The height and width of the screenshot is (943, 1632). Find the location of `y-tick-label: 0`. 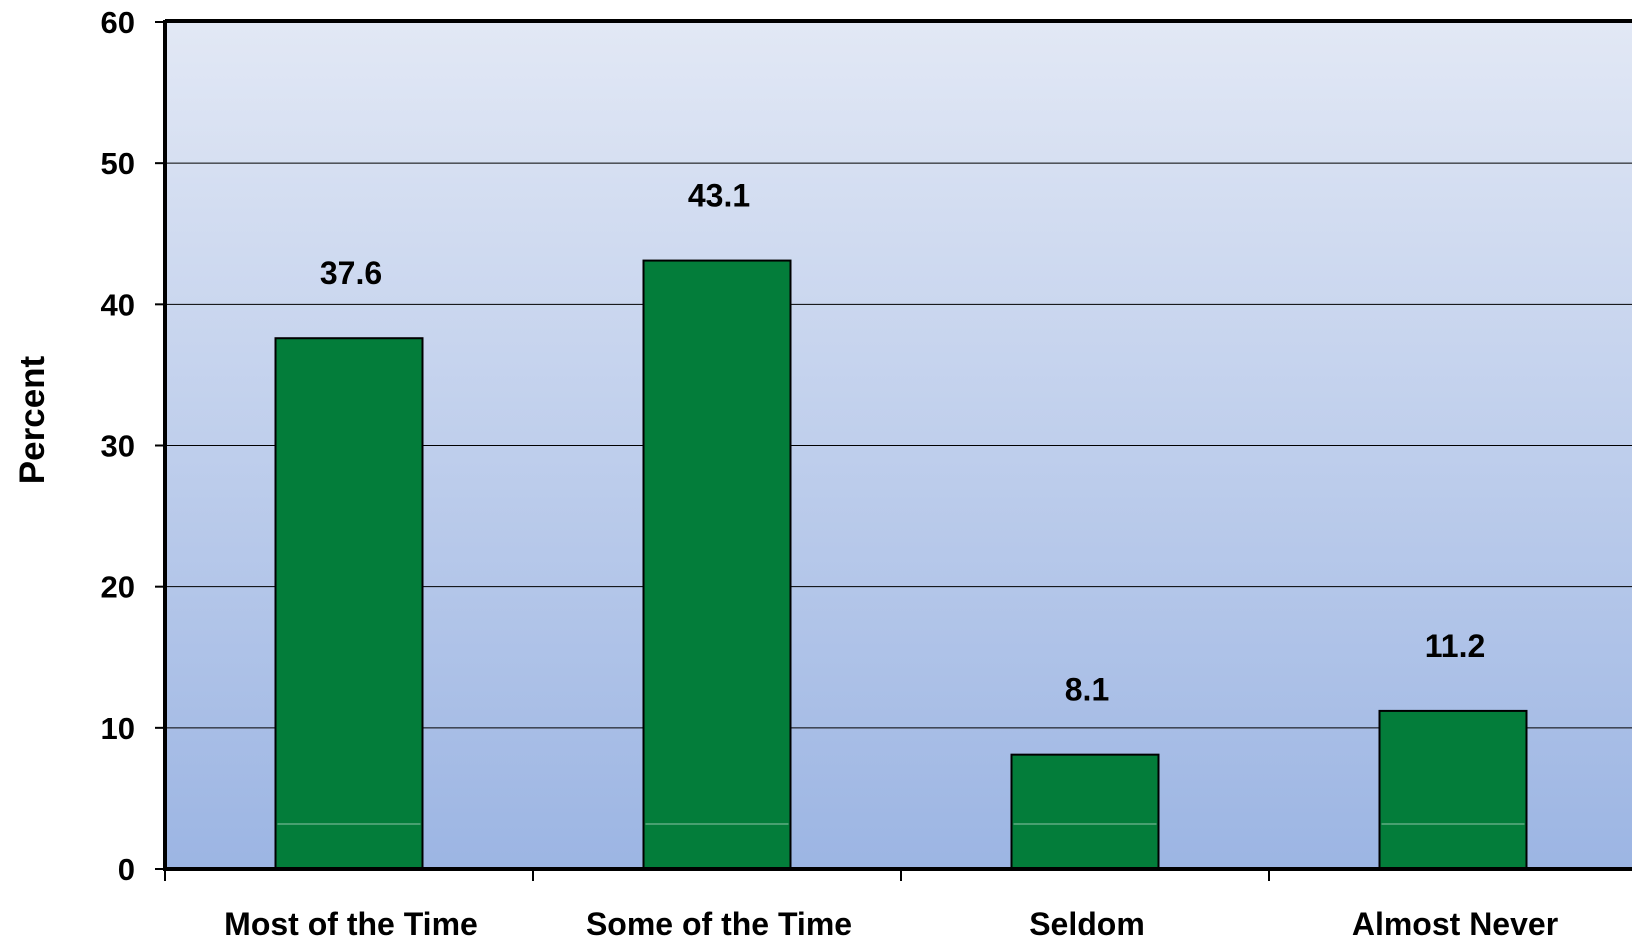

y-tick-label: 0 is located at coordinates (126, 869).